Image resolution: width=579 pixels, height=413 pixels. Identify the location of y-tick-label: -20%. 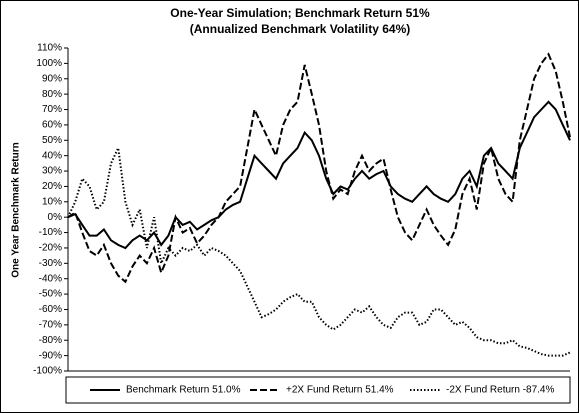
(50, 248).